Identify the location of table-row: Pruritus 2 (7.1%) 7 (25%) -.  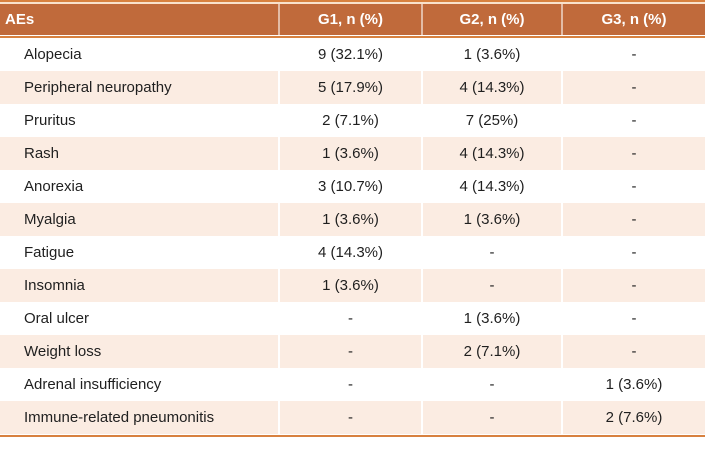
(352, 120).